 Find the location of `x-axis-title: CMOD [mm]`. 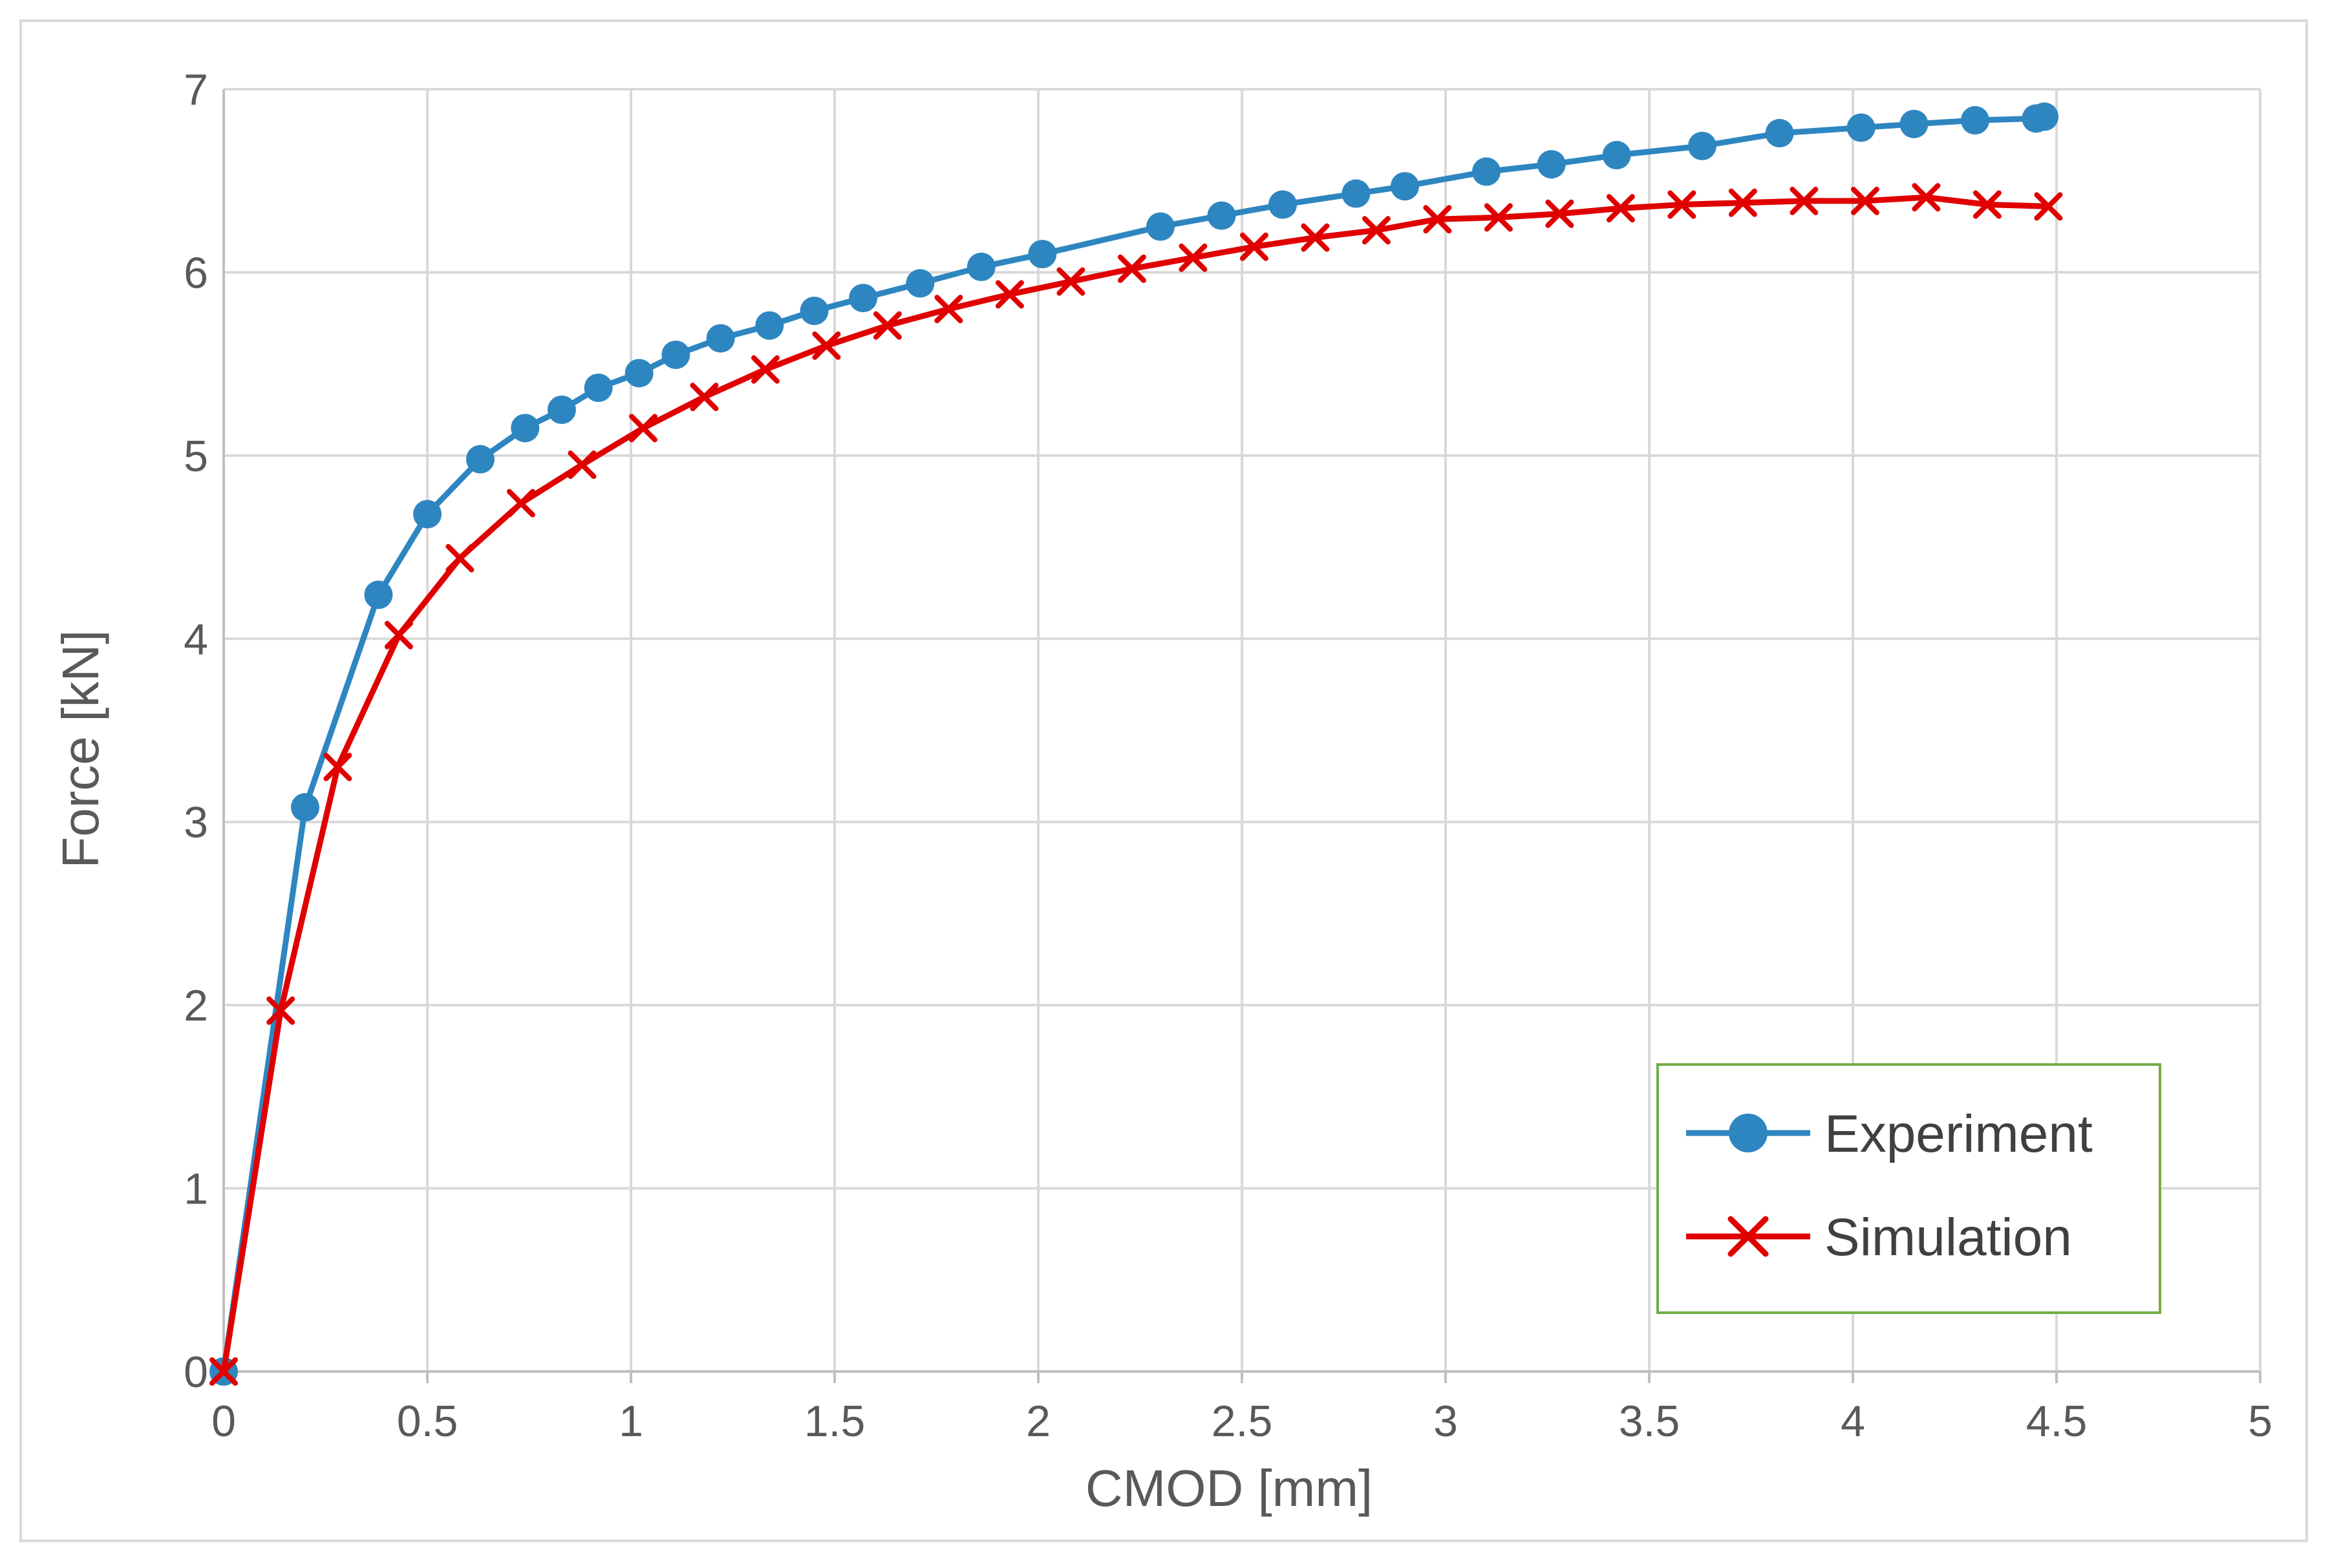

x-axis-title: CMOD [mm] is located at coordinates (1229, 1488).